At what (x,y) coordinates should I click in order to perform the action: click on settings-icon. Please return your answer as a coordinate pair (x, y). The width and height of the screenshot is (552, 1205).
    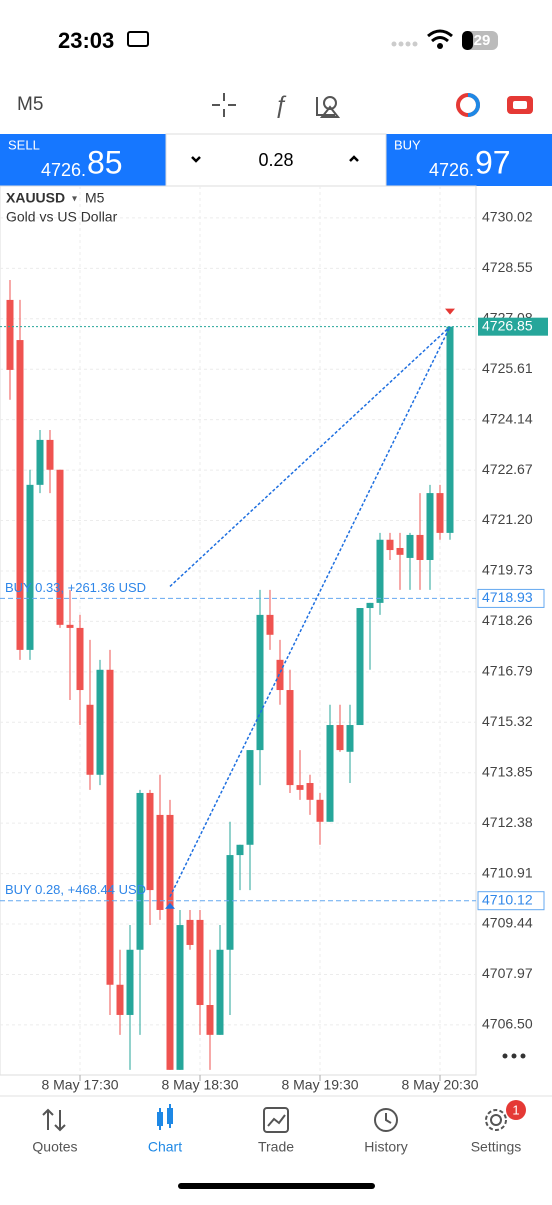
    Looking at the image, I should click on (496, 1120).